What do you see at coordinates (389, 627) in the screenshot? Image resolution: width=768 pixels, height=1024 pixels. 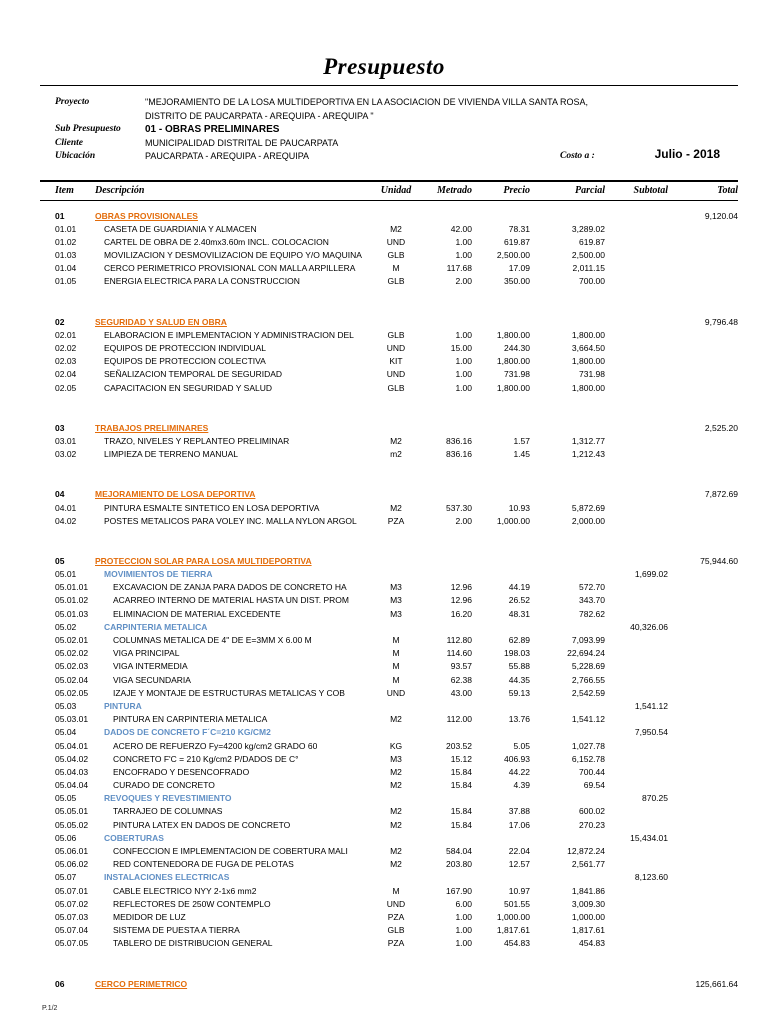 I see `table-row: 05.02 CARPINTERIA METALICA 40,326.06` at bounding box center [389, 627].